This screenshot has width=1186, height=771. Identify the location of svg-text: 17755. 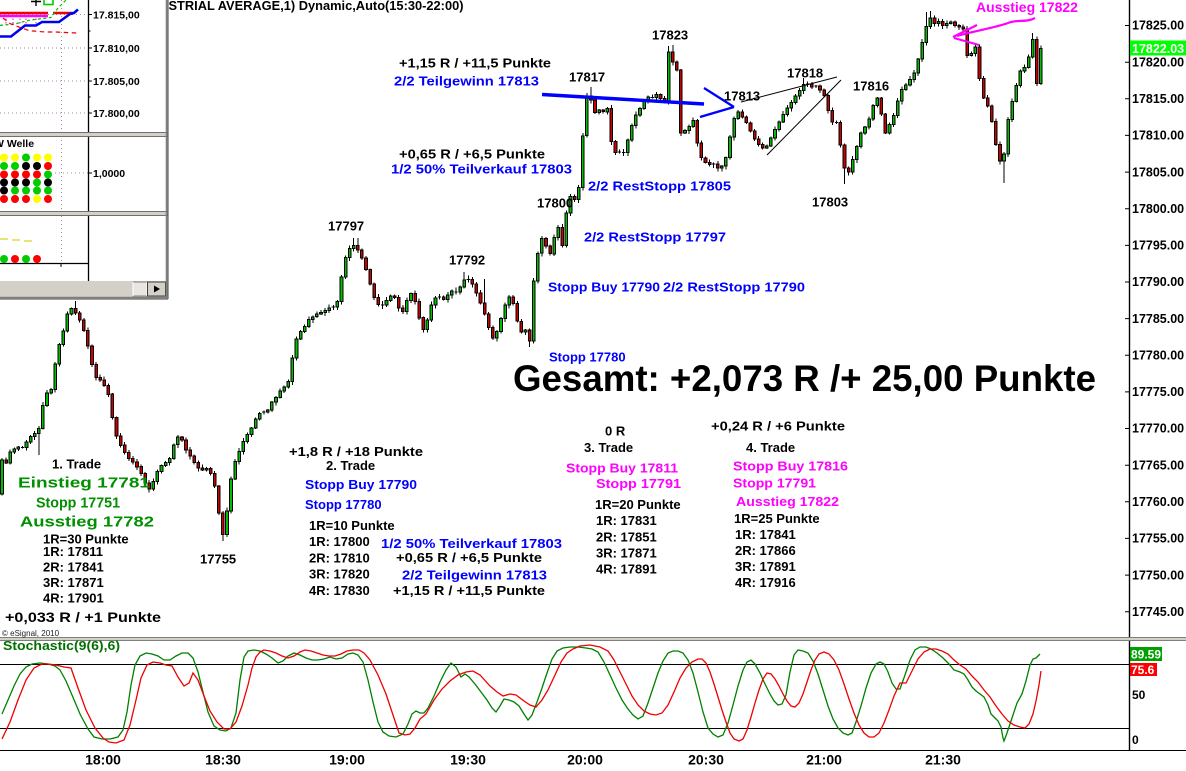
(218, 559).